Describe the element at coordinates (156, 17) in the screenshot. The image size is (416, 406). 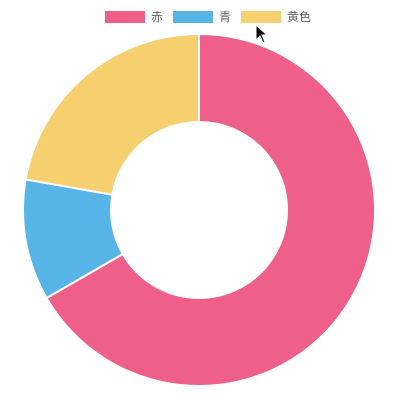
I see `legend-label-0: 赤` at that location.